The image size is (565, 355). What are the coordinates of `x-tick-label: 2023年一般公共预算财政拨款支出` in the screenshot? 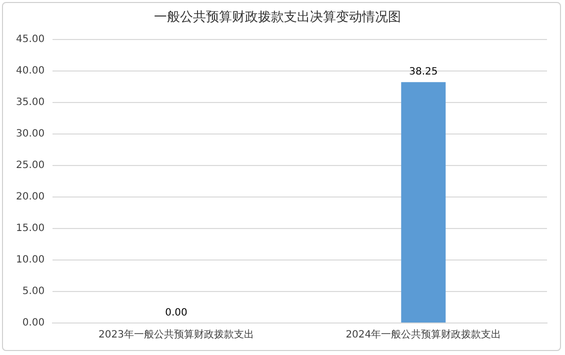 It's located at (176, 334).